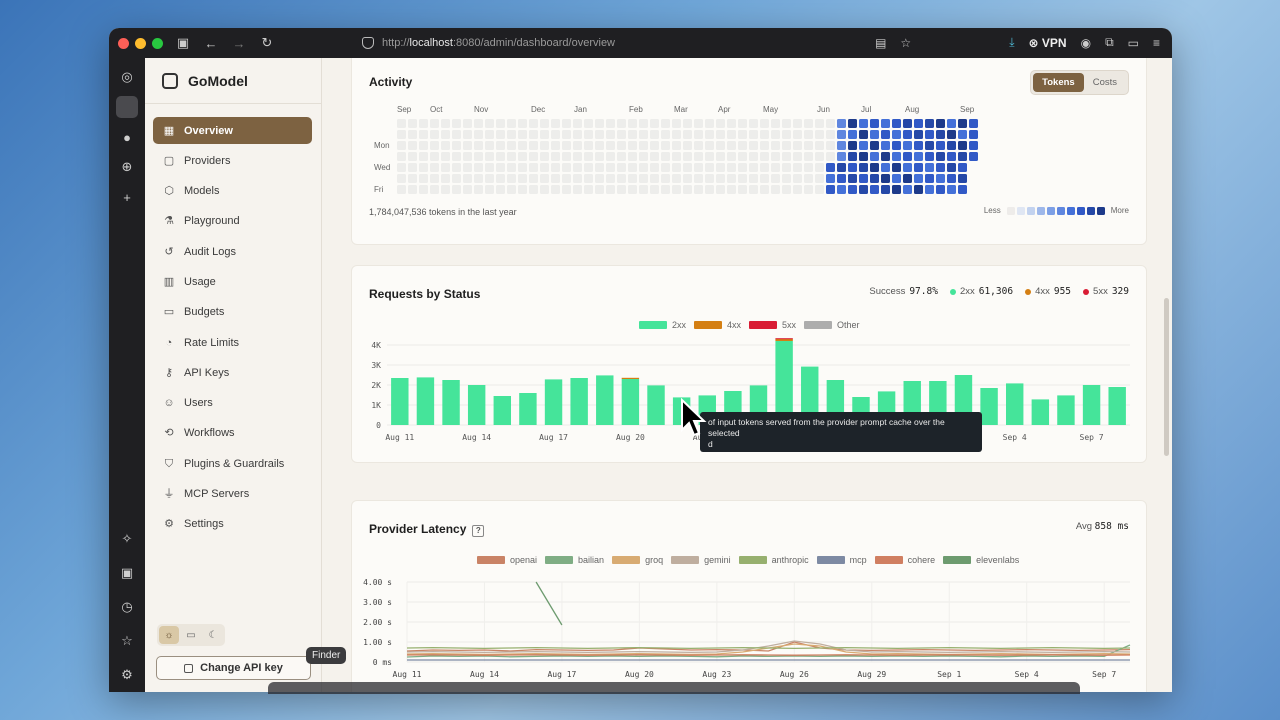 Image resolution: width=1280 pixels, height=720 pixels. What do you see at coordinates (232, 463) in the screenshot?
I see `sidebar-item-plugins-guardrails: ⛉ Plugins & Guardrails` at bounding box center [232, 463].